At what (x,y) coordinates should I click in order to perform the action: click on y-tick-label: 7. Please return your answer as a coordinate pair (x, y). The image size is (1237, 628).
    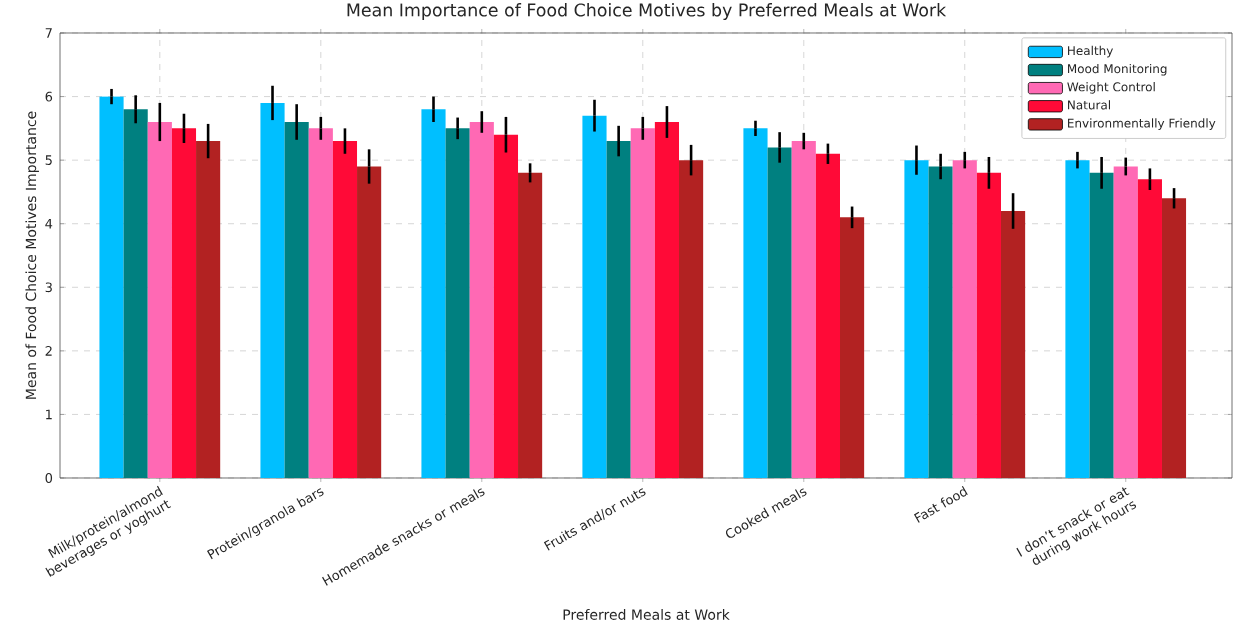
    Looking at the image, I should click on (48, 33).